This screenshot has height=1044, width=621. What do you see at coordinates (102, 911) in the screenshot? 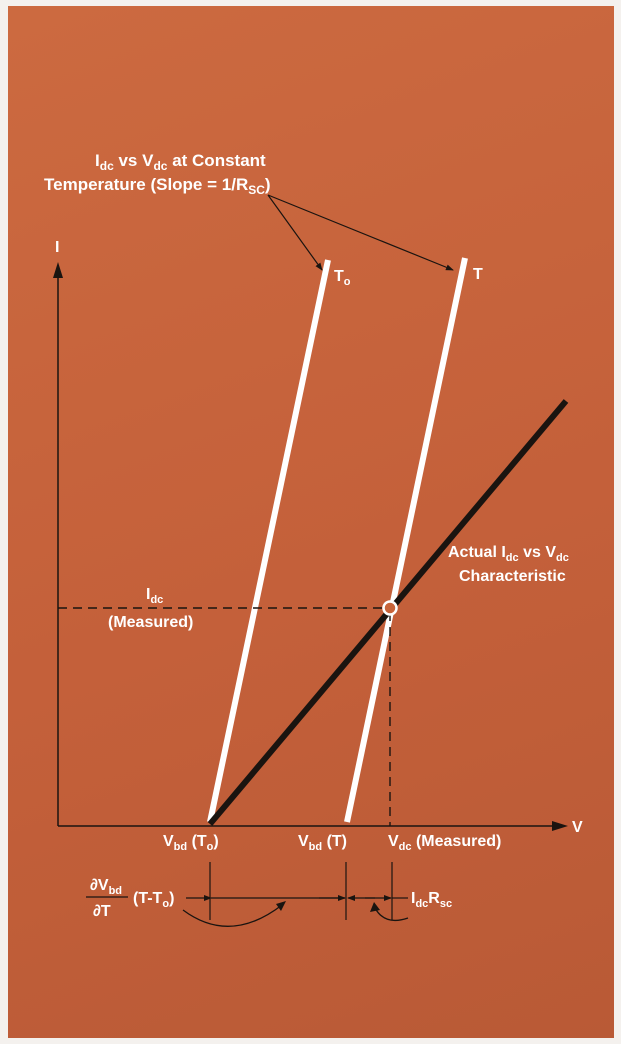
I see `dvbd-denominator: ∂T` at bounding box center [102, 911].